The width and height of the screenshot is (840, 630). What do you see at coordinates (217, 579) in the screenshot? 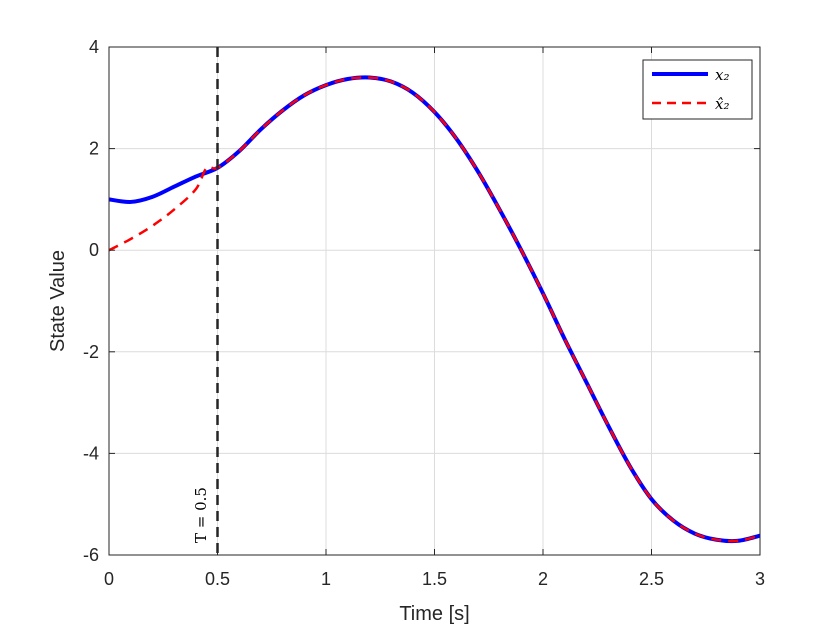
I see `x-tick-label: 0.5` at bounding box center [217, 579].